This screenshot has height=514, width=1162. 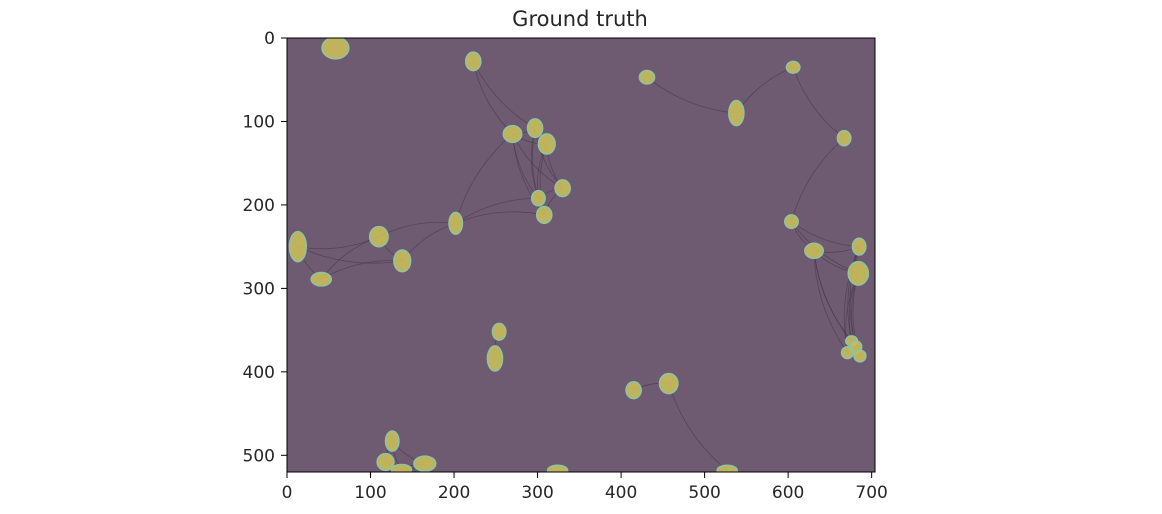 What do you see at coordinates (871, 493) in the screenshot?
I see `x-tick-label: 700` at bounding box center [871, 493].